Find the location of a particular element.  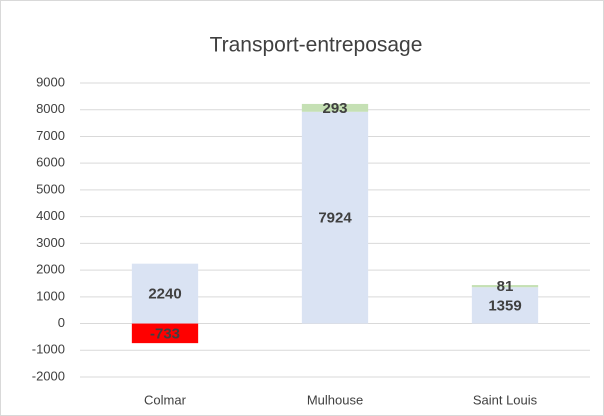

data-label: -733 is located at coordinates (165, 333).